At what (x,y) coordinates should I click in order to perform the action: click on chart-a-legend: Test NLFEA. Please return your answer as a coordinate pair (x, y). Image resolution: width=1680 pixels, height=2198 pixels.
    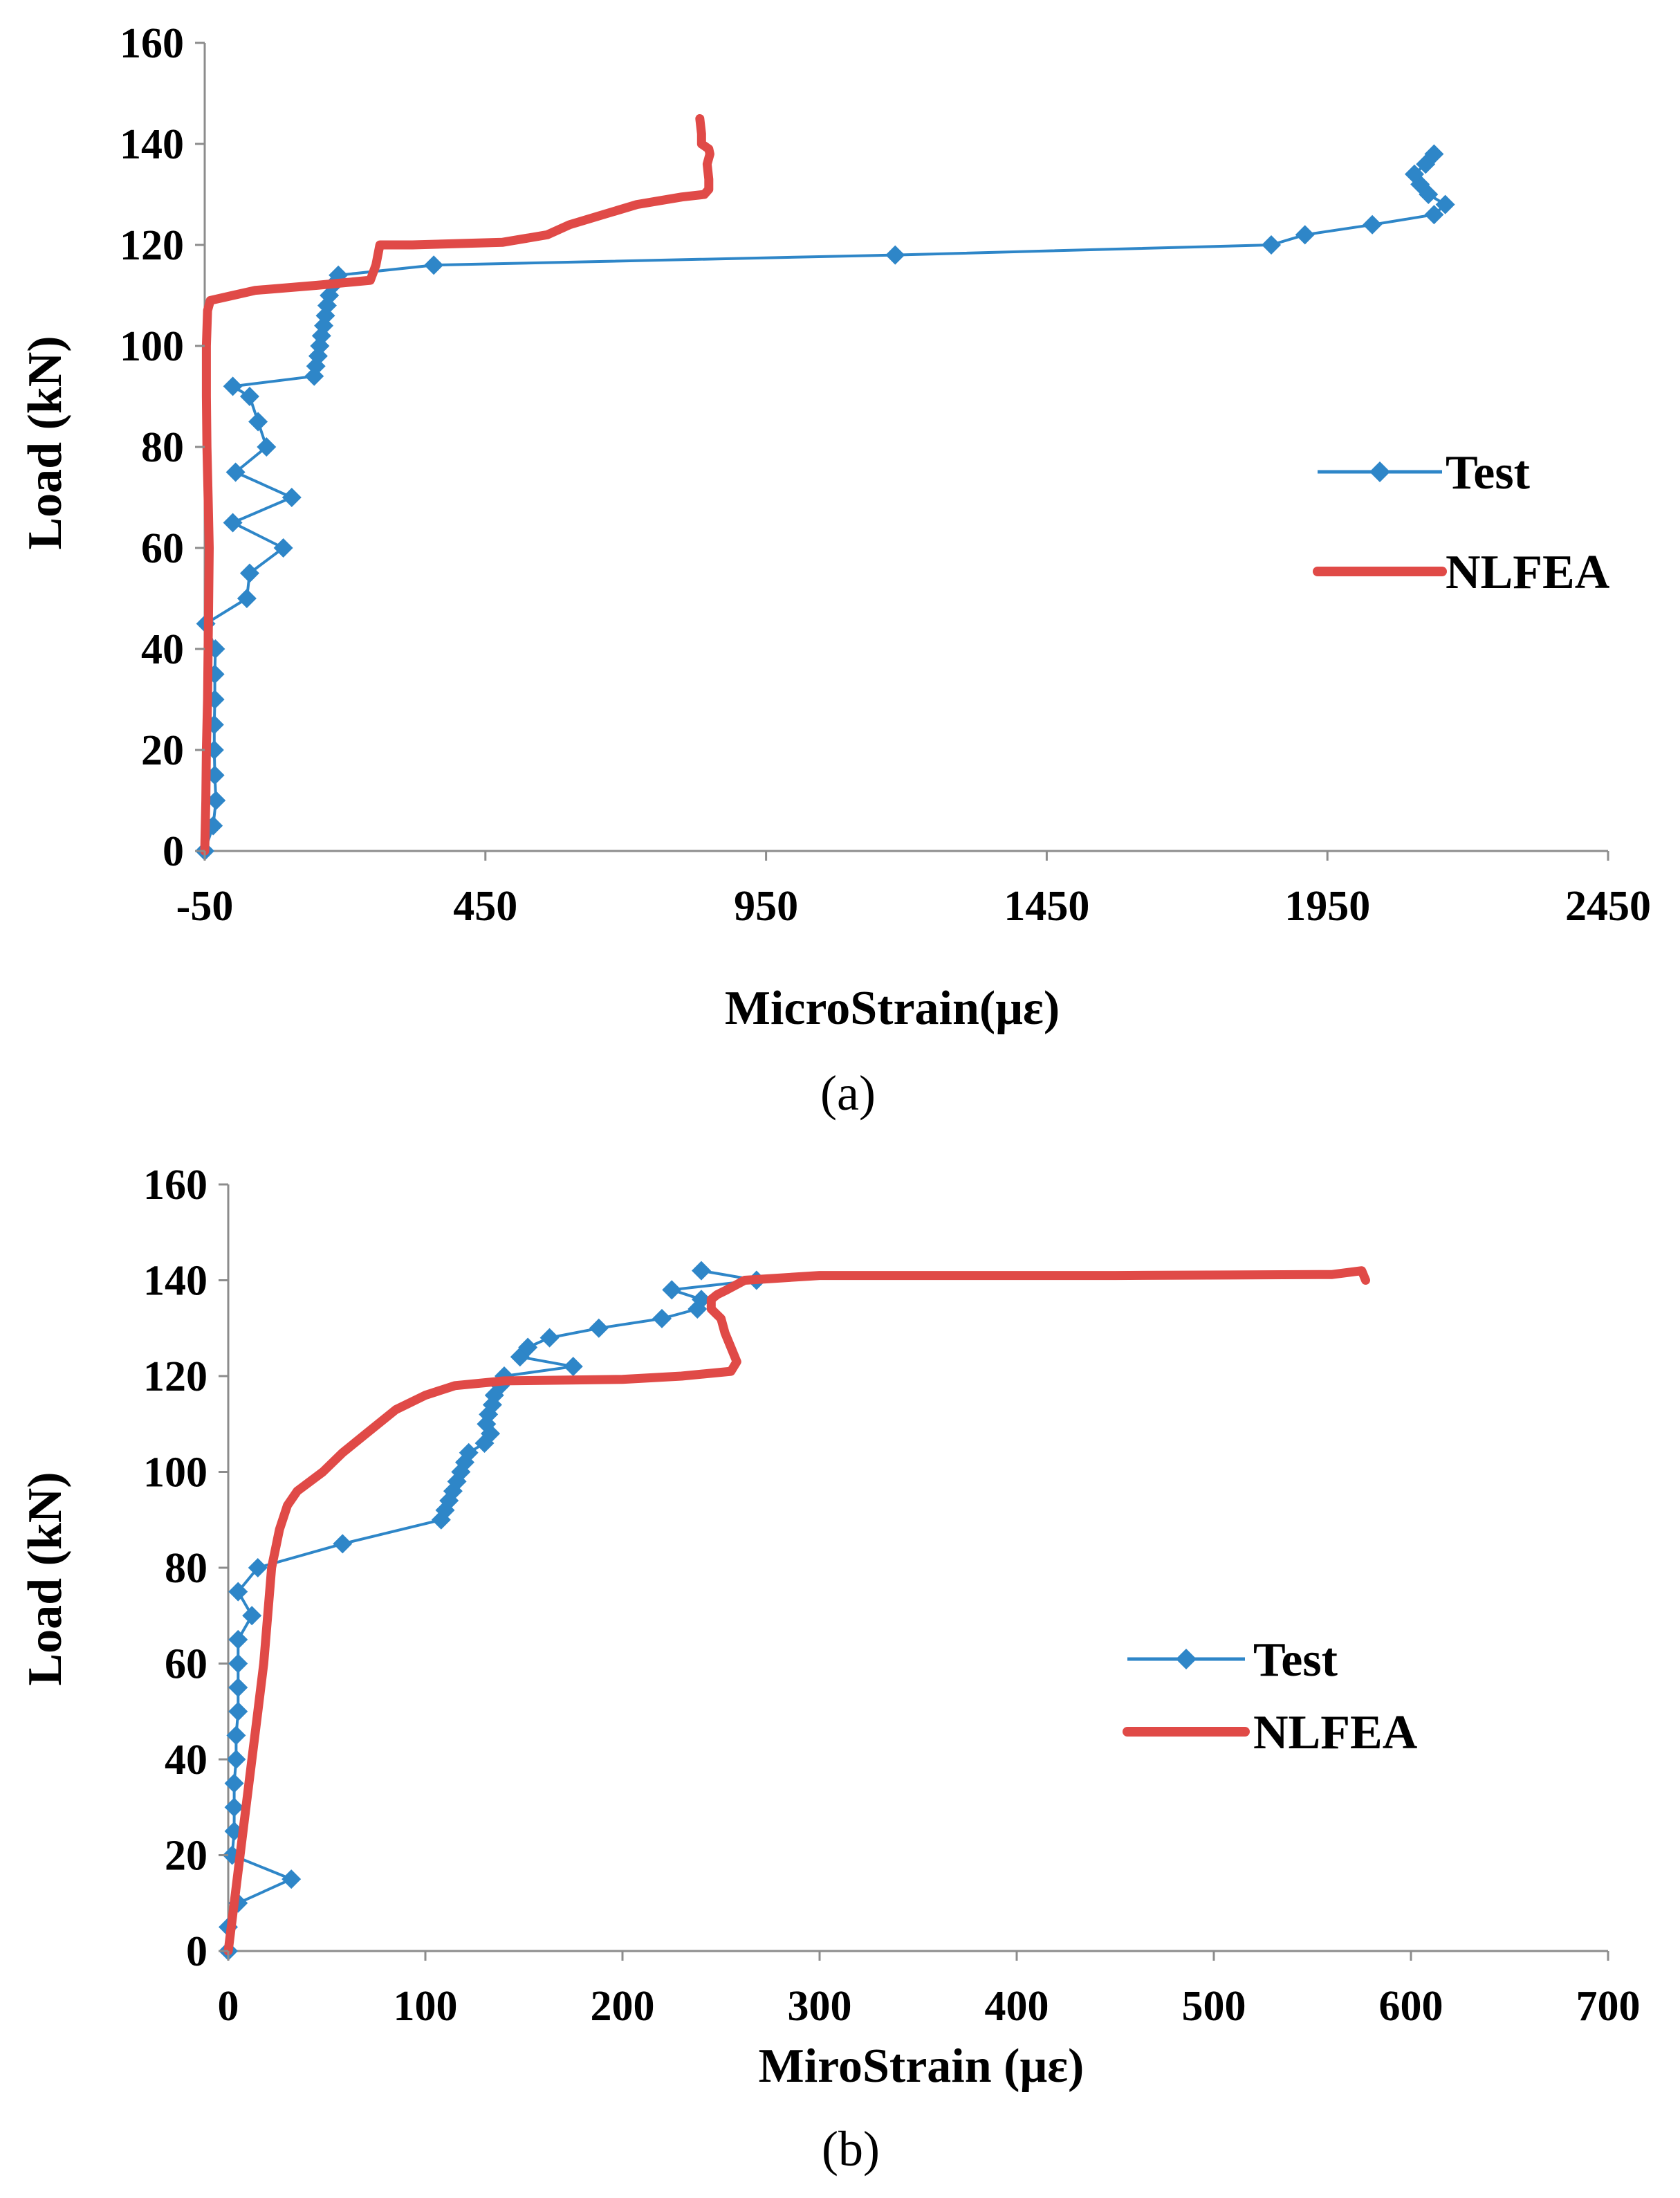
    Looking at the image, I should click on (1462, 522).